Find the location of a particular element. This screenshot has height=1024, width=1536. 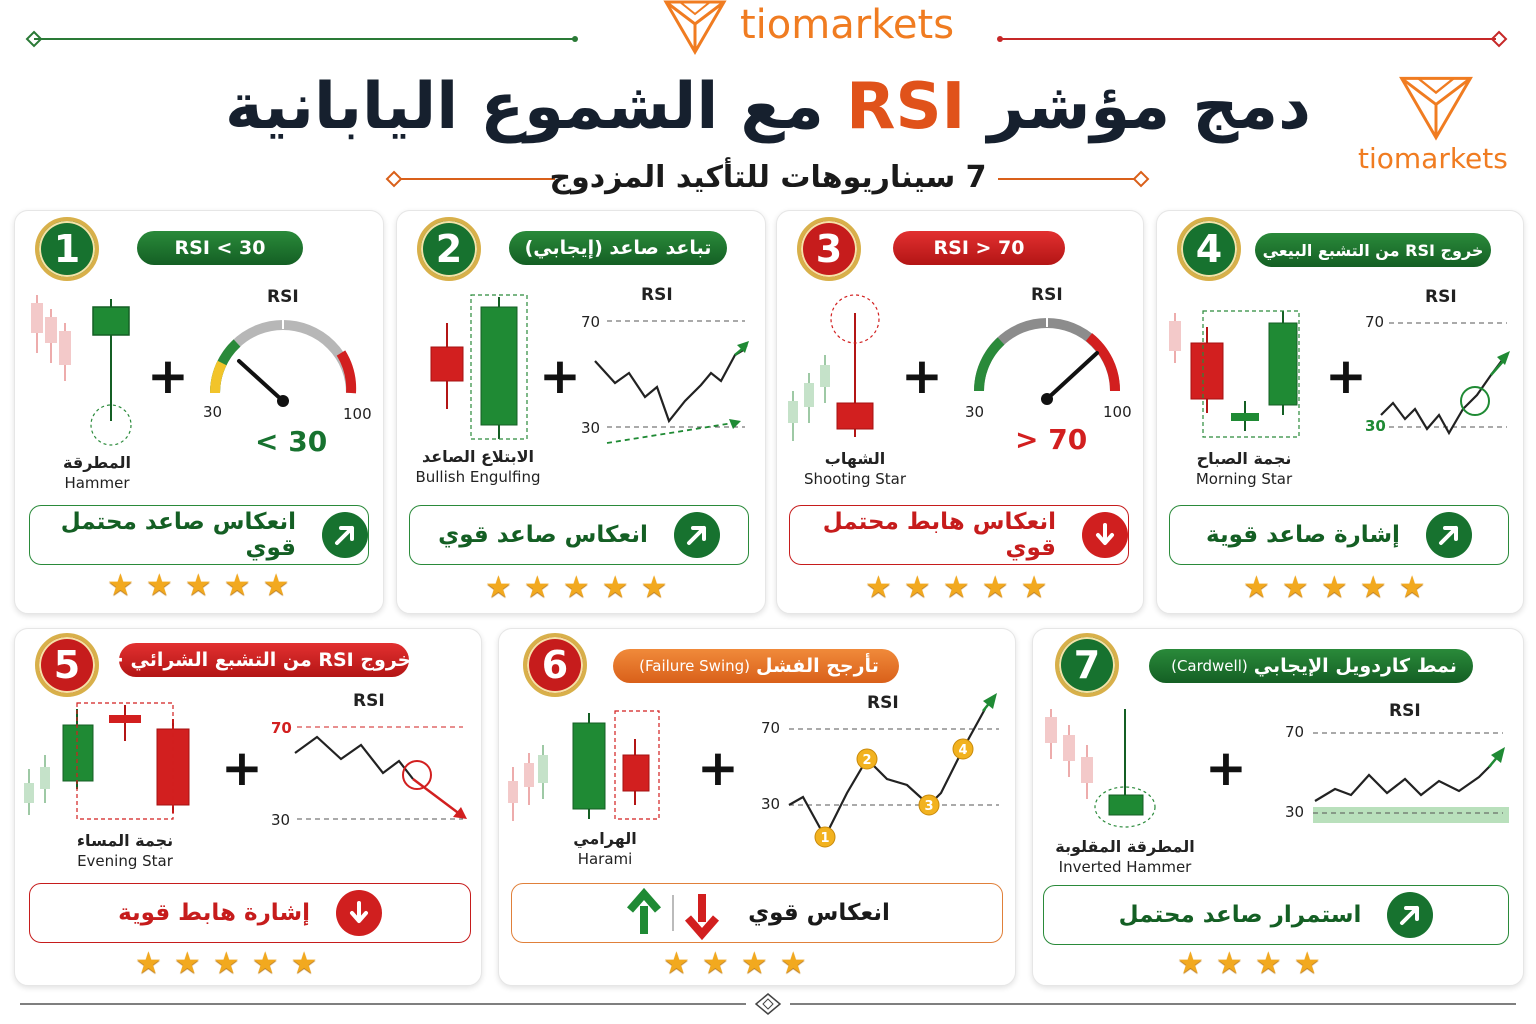

pattern-name-en: Inverted Hammer is located at coordinates (1125, 867).